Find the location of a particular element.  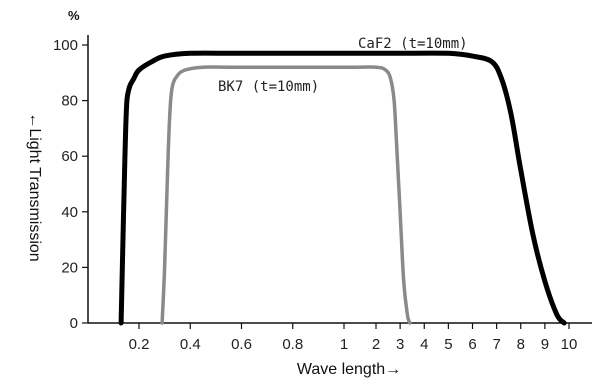

x-tick-label: 5 is located at coordinates (448, 344).